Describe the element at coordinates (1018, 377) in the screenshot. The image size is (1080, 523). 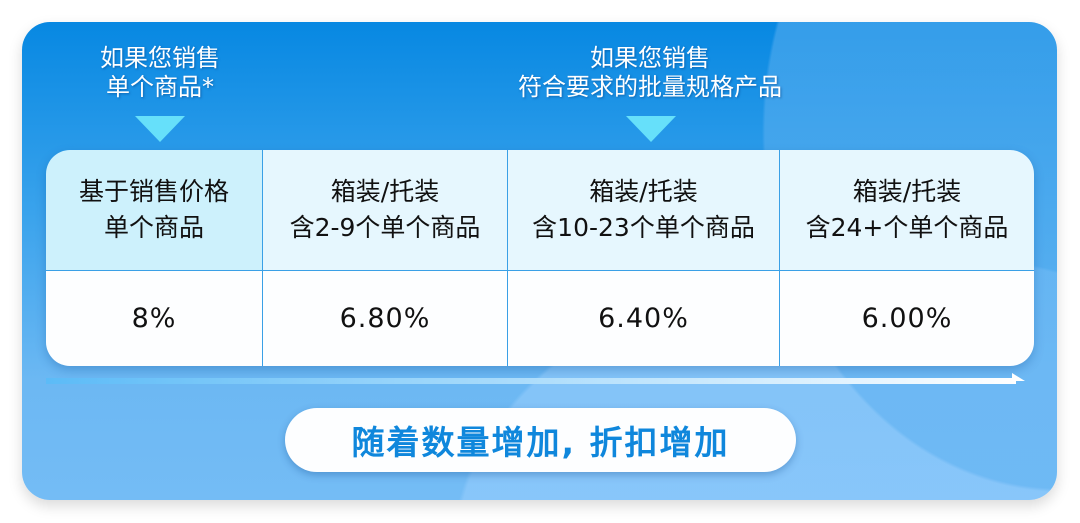
I see `arrow-head-icon` at that location.